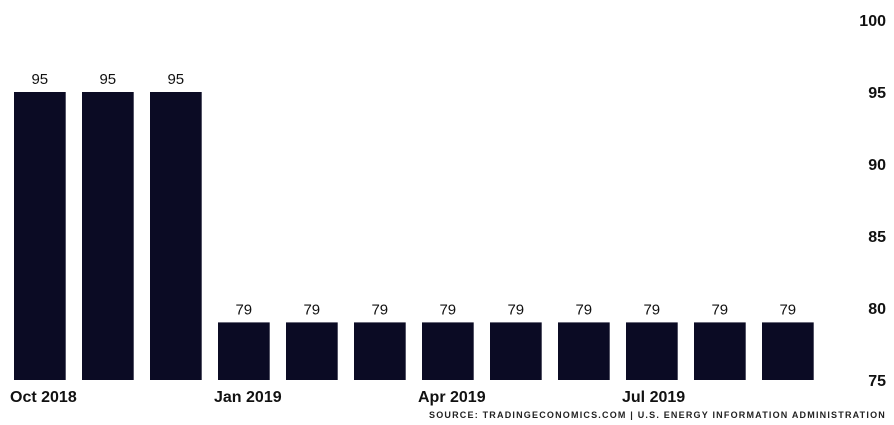 The width and height of the screenshot is (894, 425). I want to click on bar-nov-2018, so click(108, 236).